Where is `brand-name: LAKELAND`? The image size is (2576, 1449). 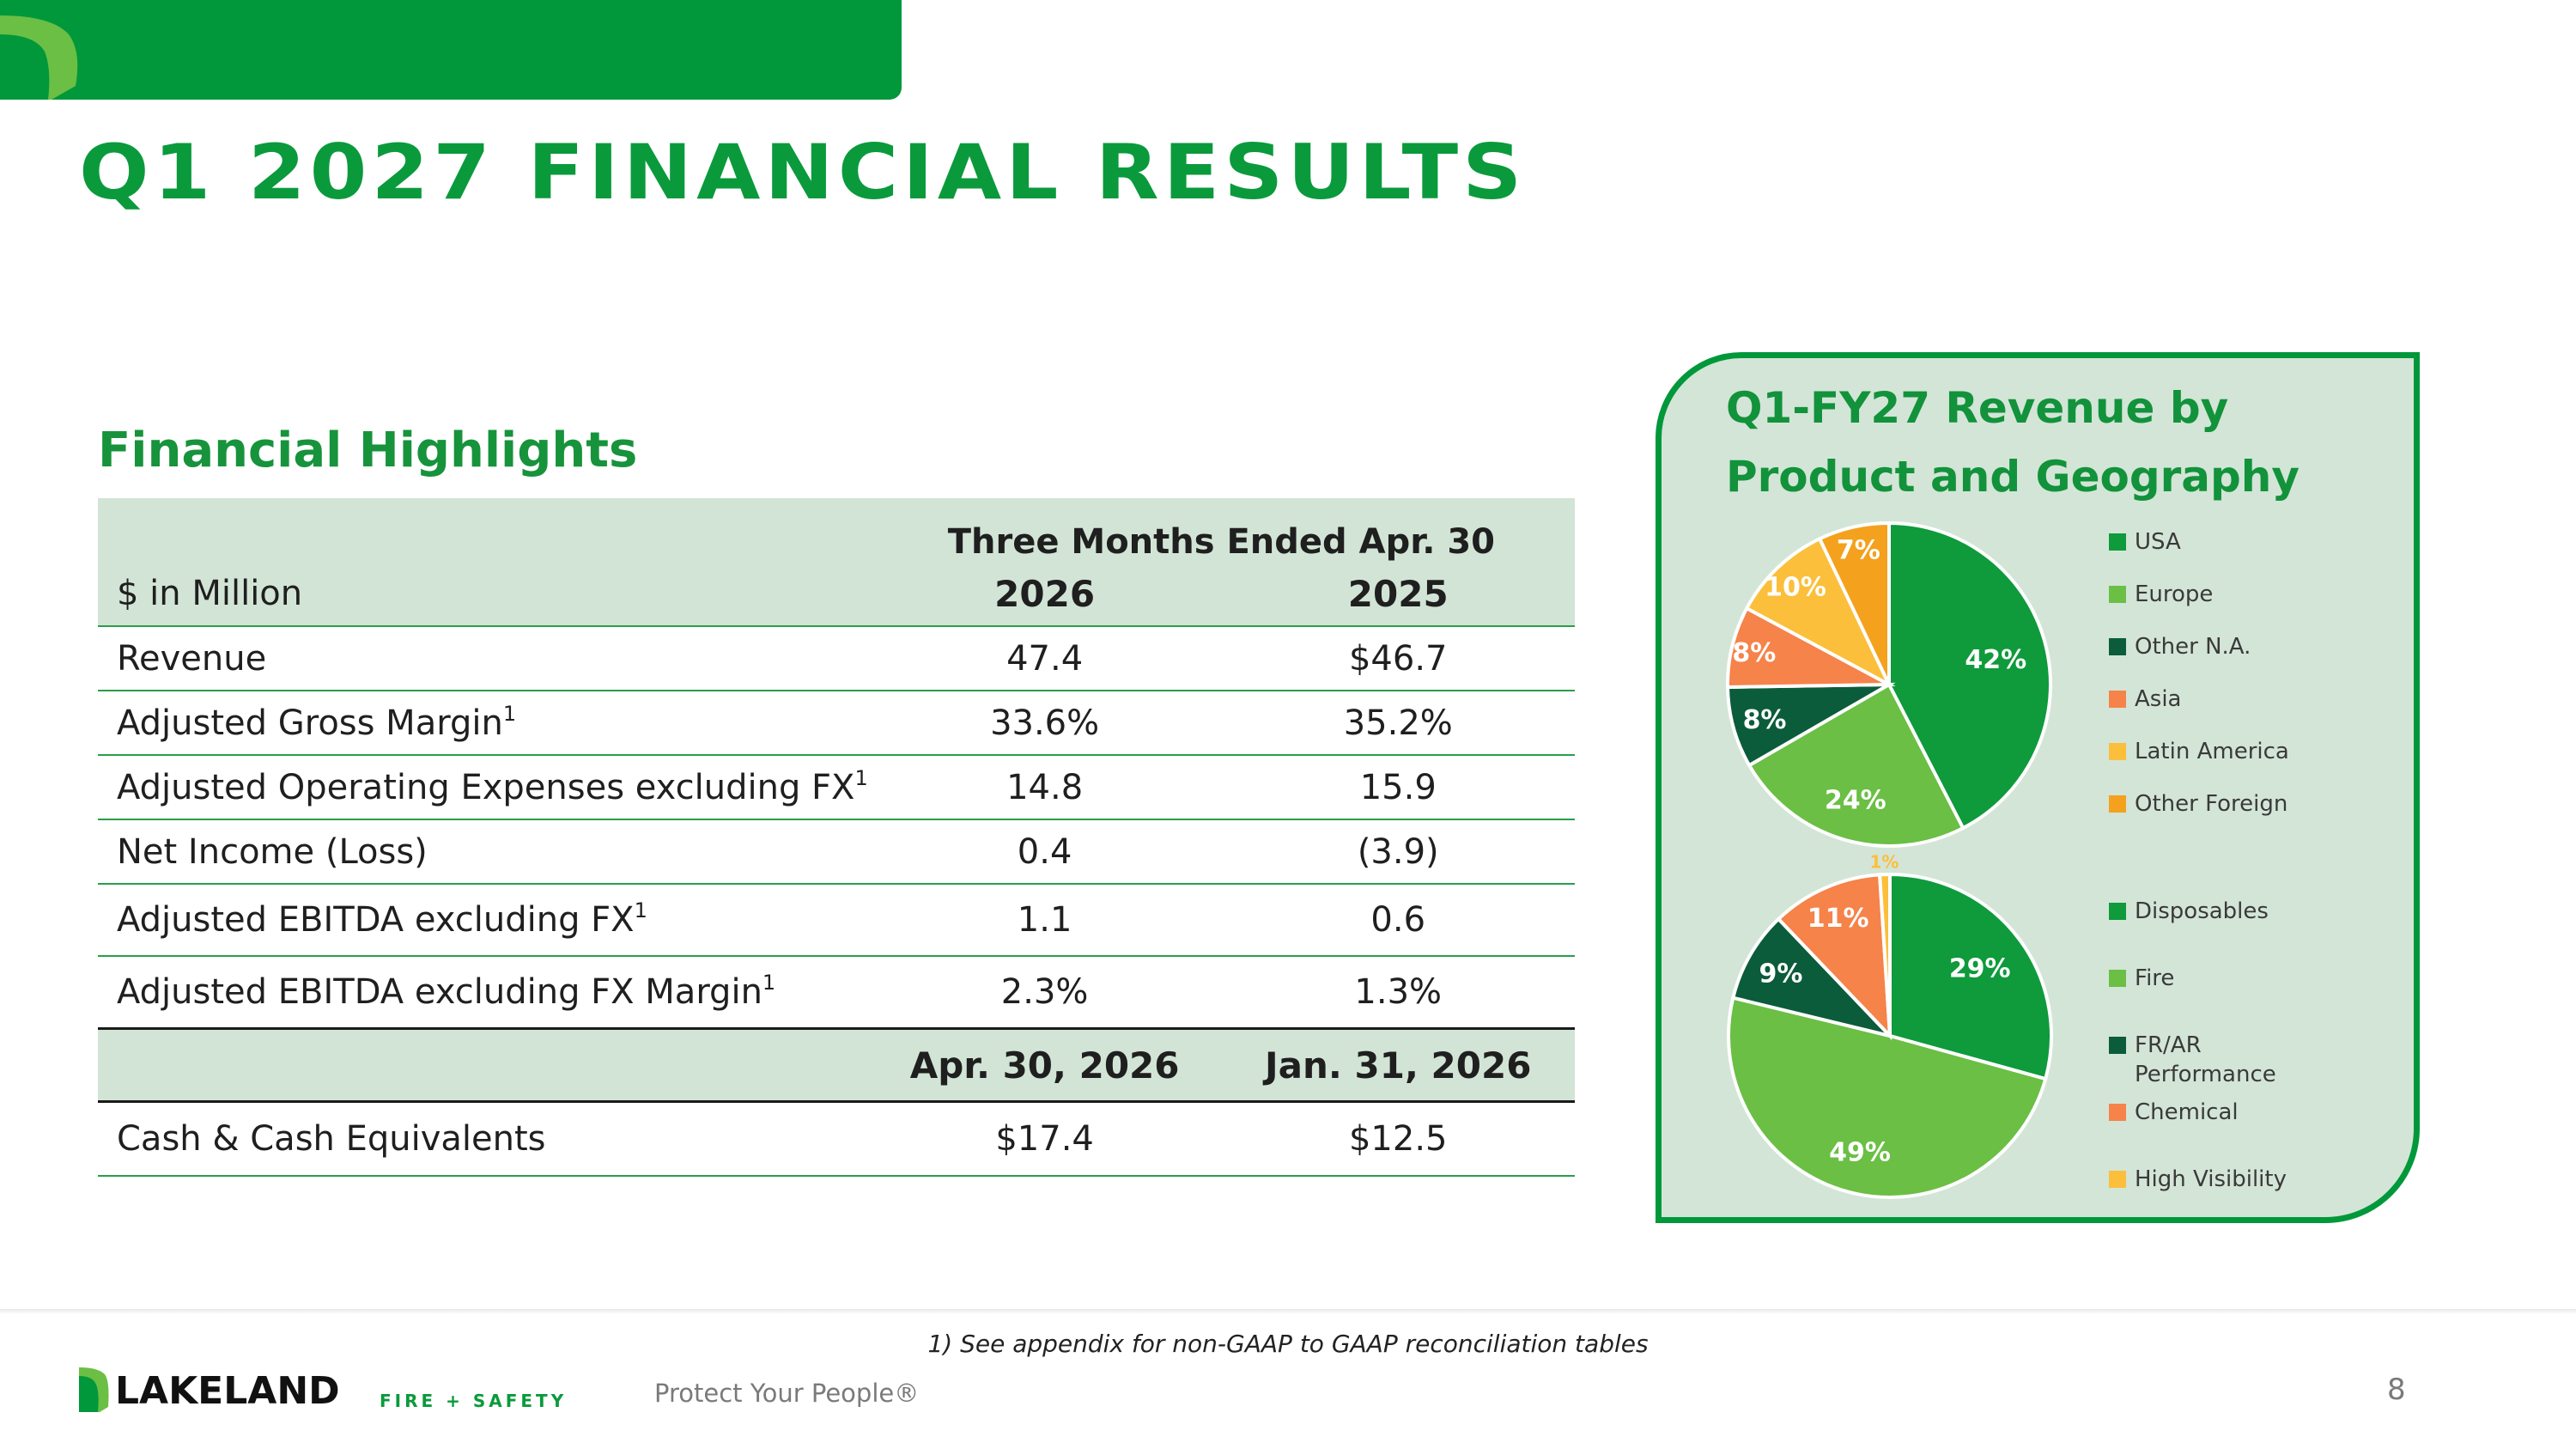 brand-name: LAKELAND is located at coordinates (228, 1390).